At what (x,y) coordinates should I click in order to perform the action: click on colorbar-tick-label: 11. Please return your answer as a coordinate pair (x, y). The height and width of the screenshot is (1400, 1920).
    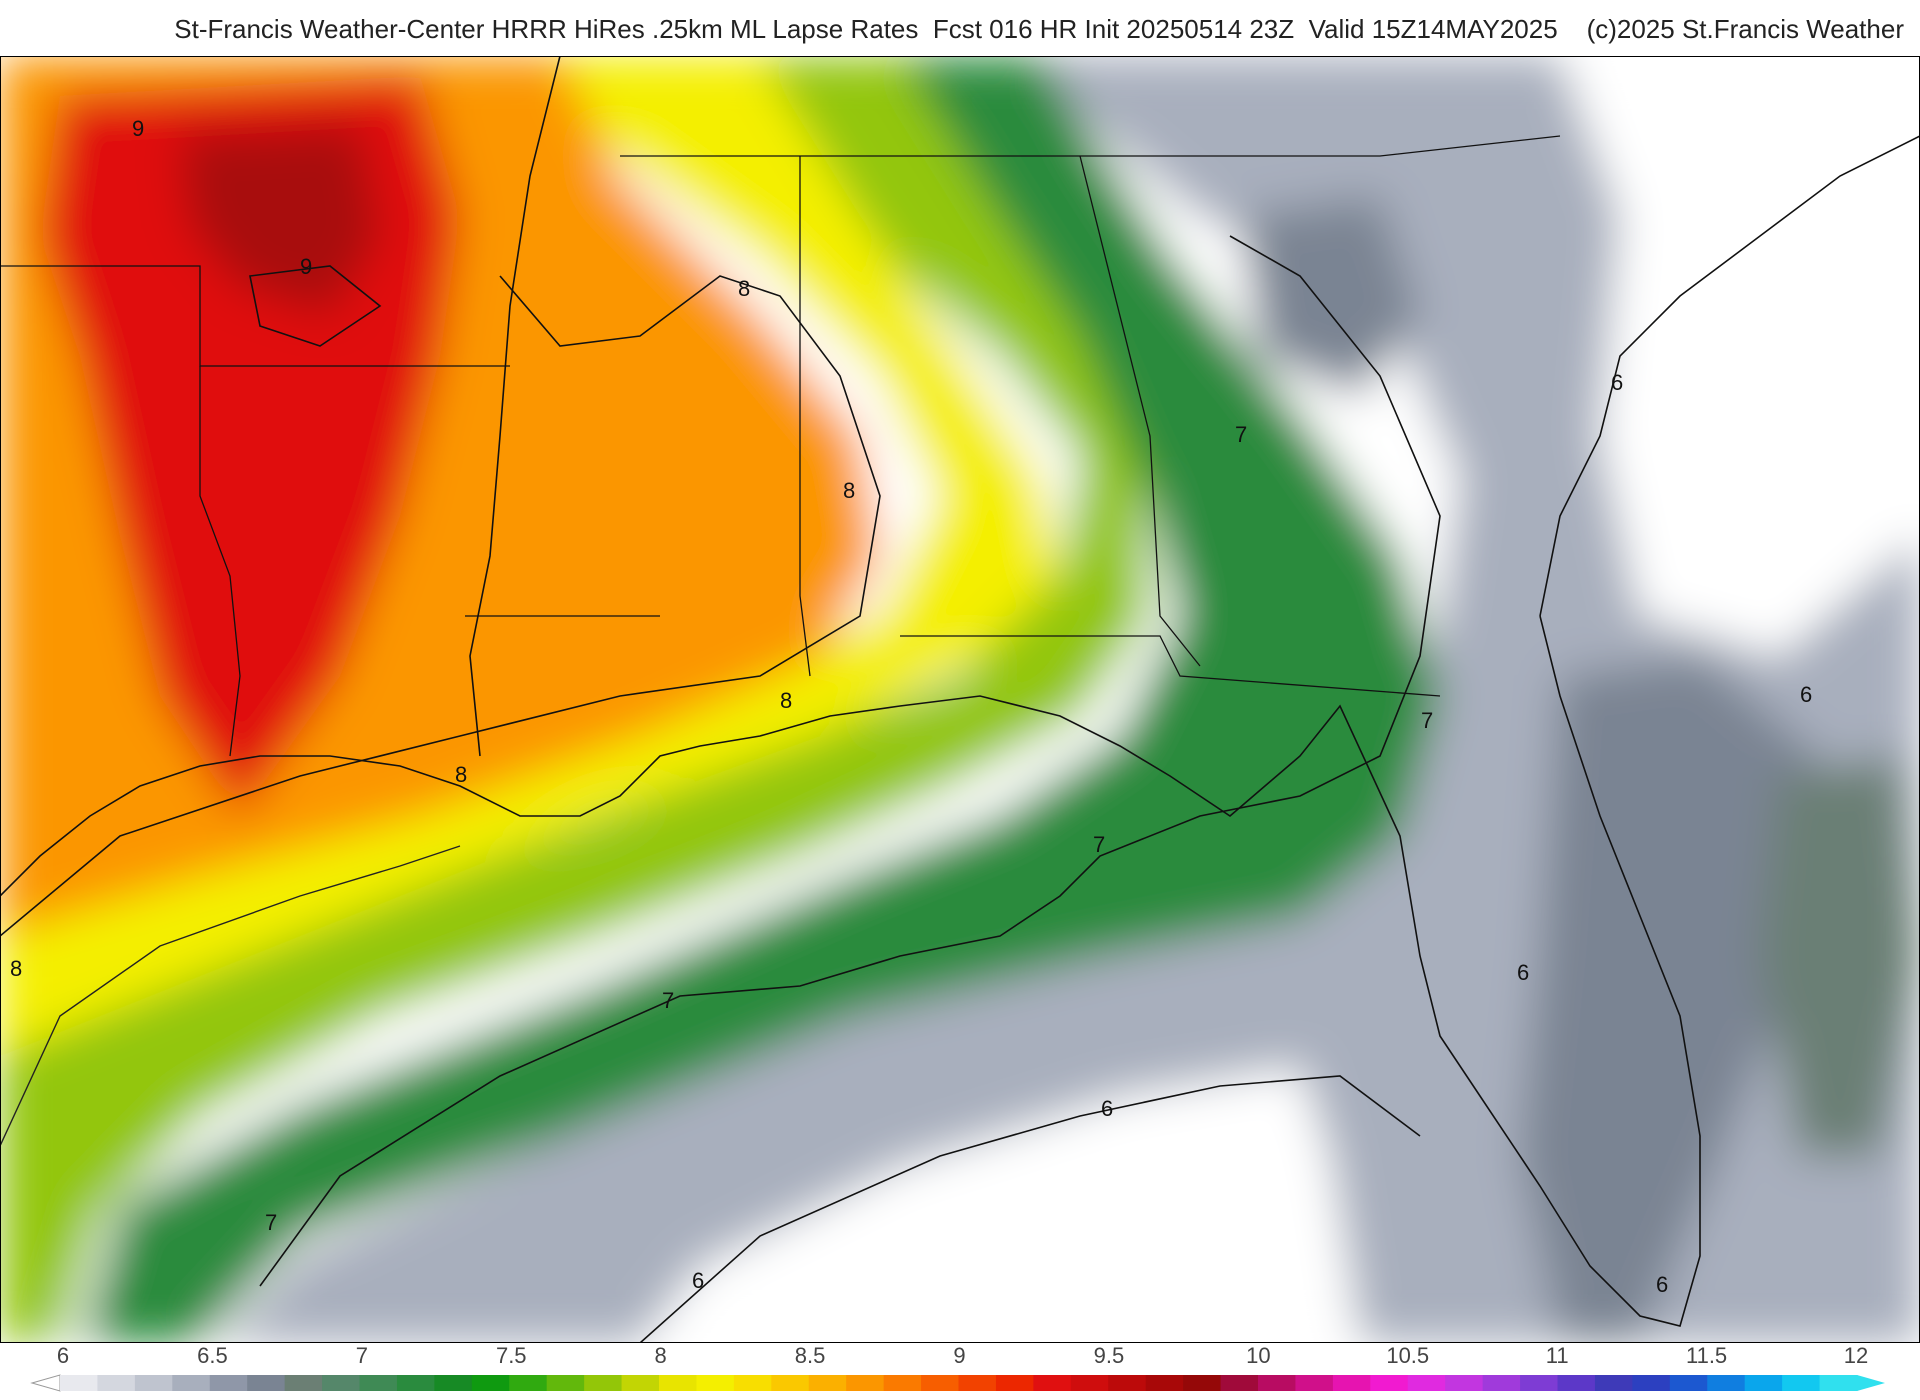
    Looking at the image, I should click on (1557, 1355).